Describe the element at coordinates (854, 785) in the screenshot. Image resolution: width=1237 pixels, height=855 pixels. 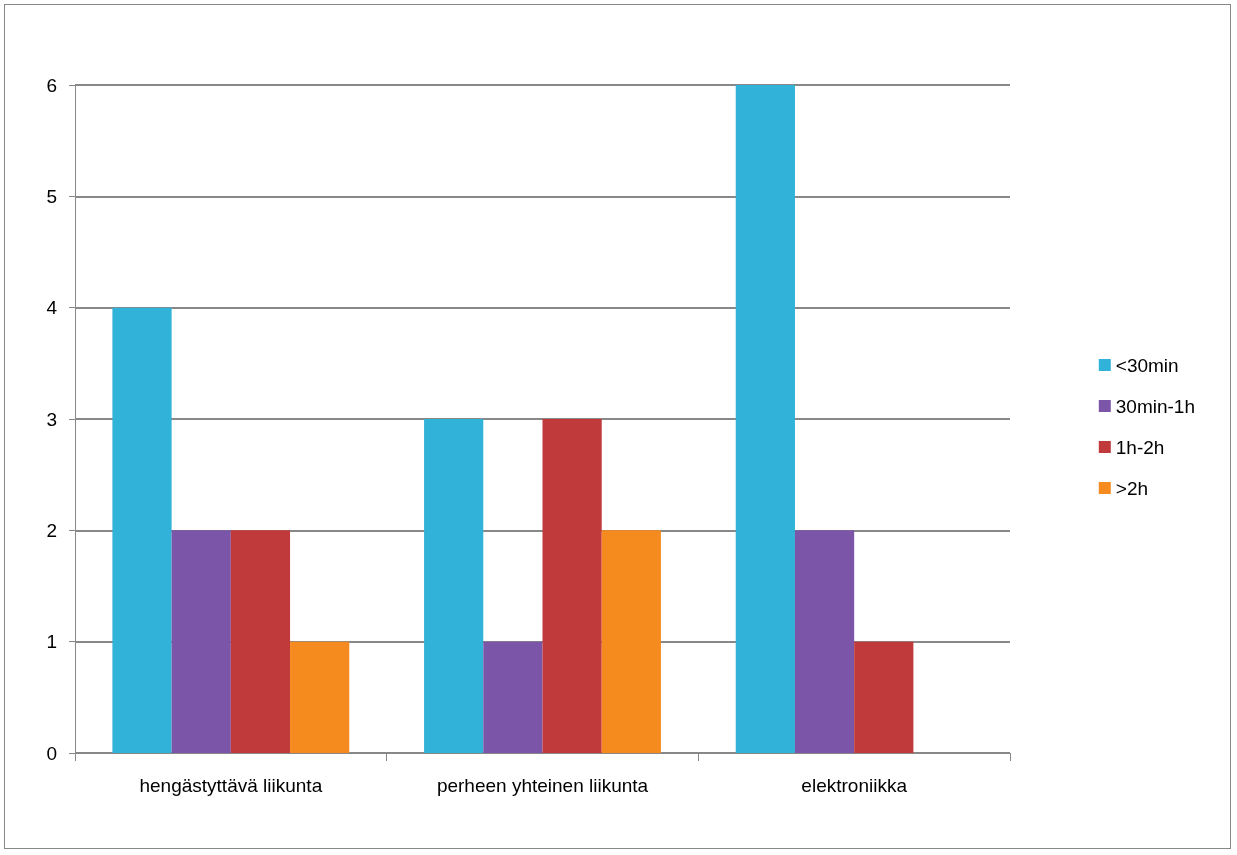
I see `x-tick-label: elektroniikka` at that location.